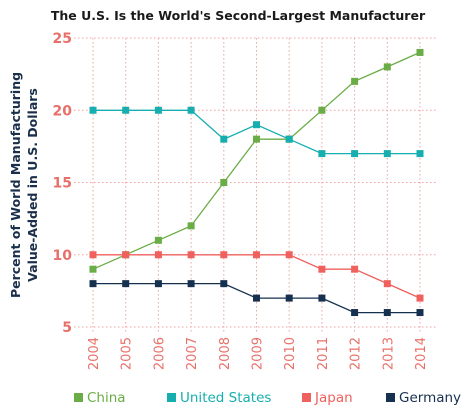 The height and width of the screenshot is (415, 476). What do you see at coordinates (106, 398) in the screenshot?
I see `legend-label-china: China` at bounding box center [106, 398].